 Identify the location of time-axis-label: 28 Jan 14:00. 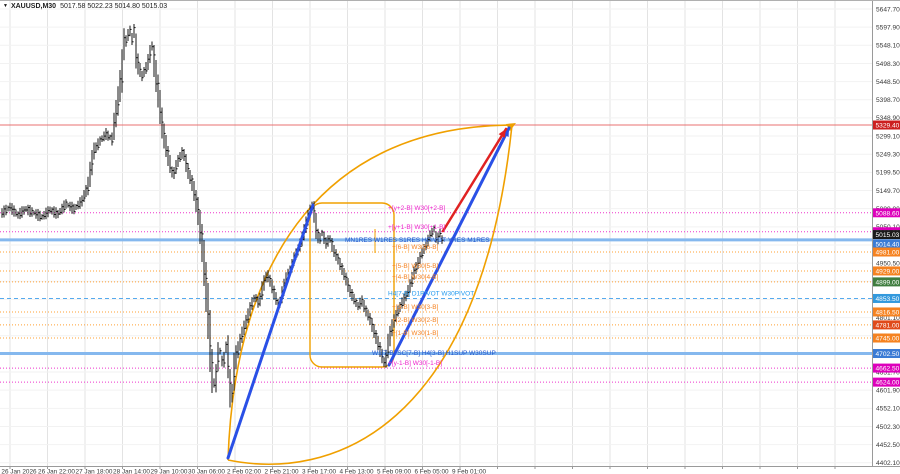
(131, 471).